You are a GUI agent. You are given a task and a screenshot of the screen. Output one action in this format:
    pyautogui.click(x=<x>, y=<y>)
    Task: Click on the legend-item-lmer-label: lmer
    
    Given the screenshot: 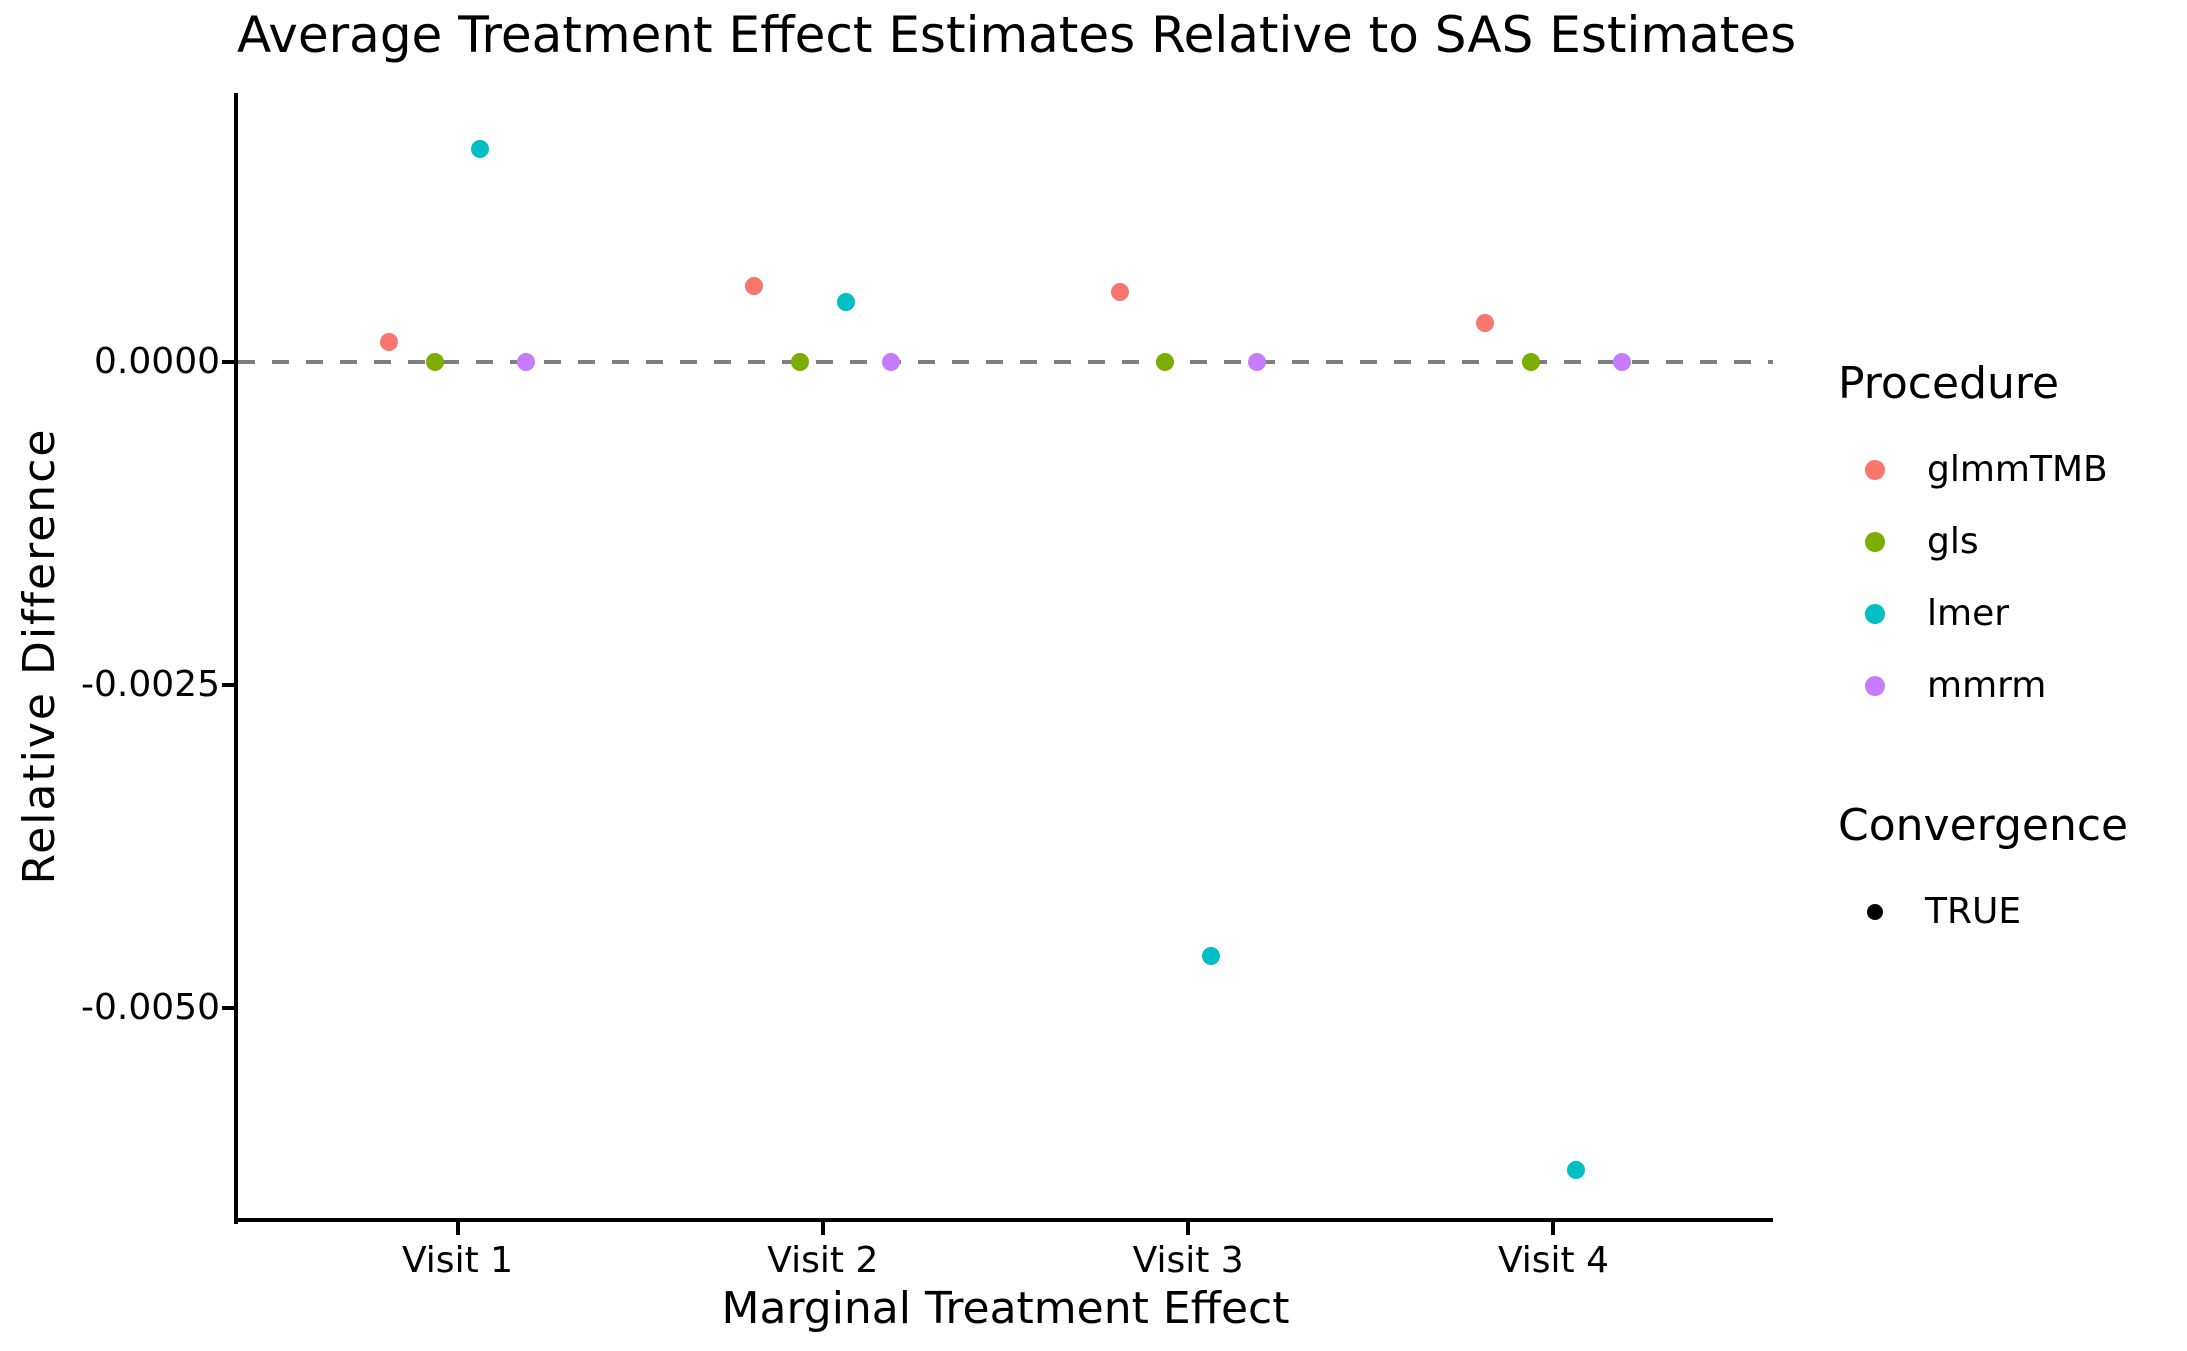 What is the action you would take?
    pyautogui.click(x=1968, y=613)
    